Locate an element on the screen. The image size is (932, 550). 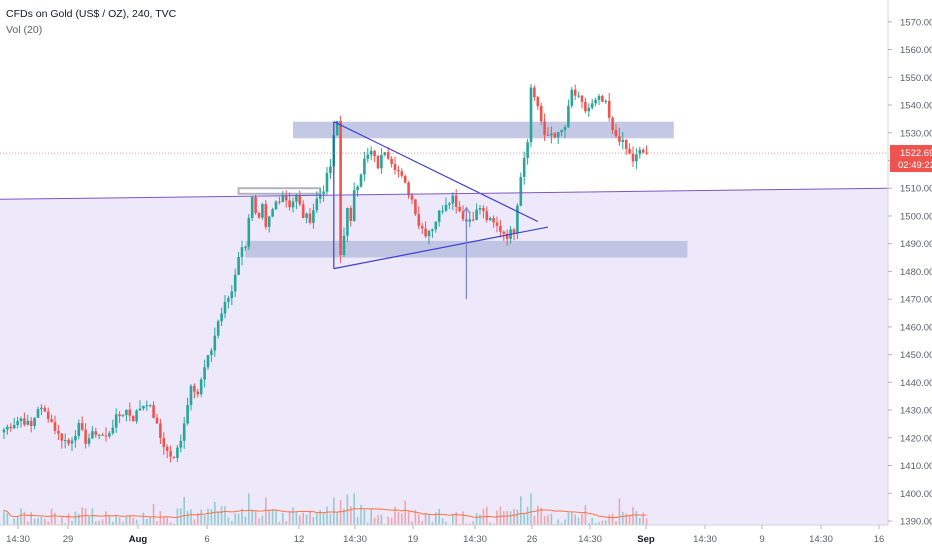
flag-box is located at coordinates (279, 191).